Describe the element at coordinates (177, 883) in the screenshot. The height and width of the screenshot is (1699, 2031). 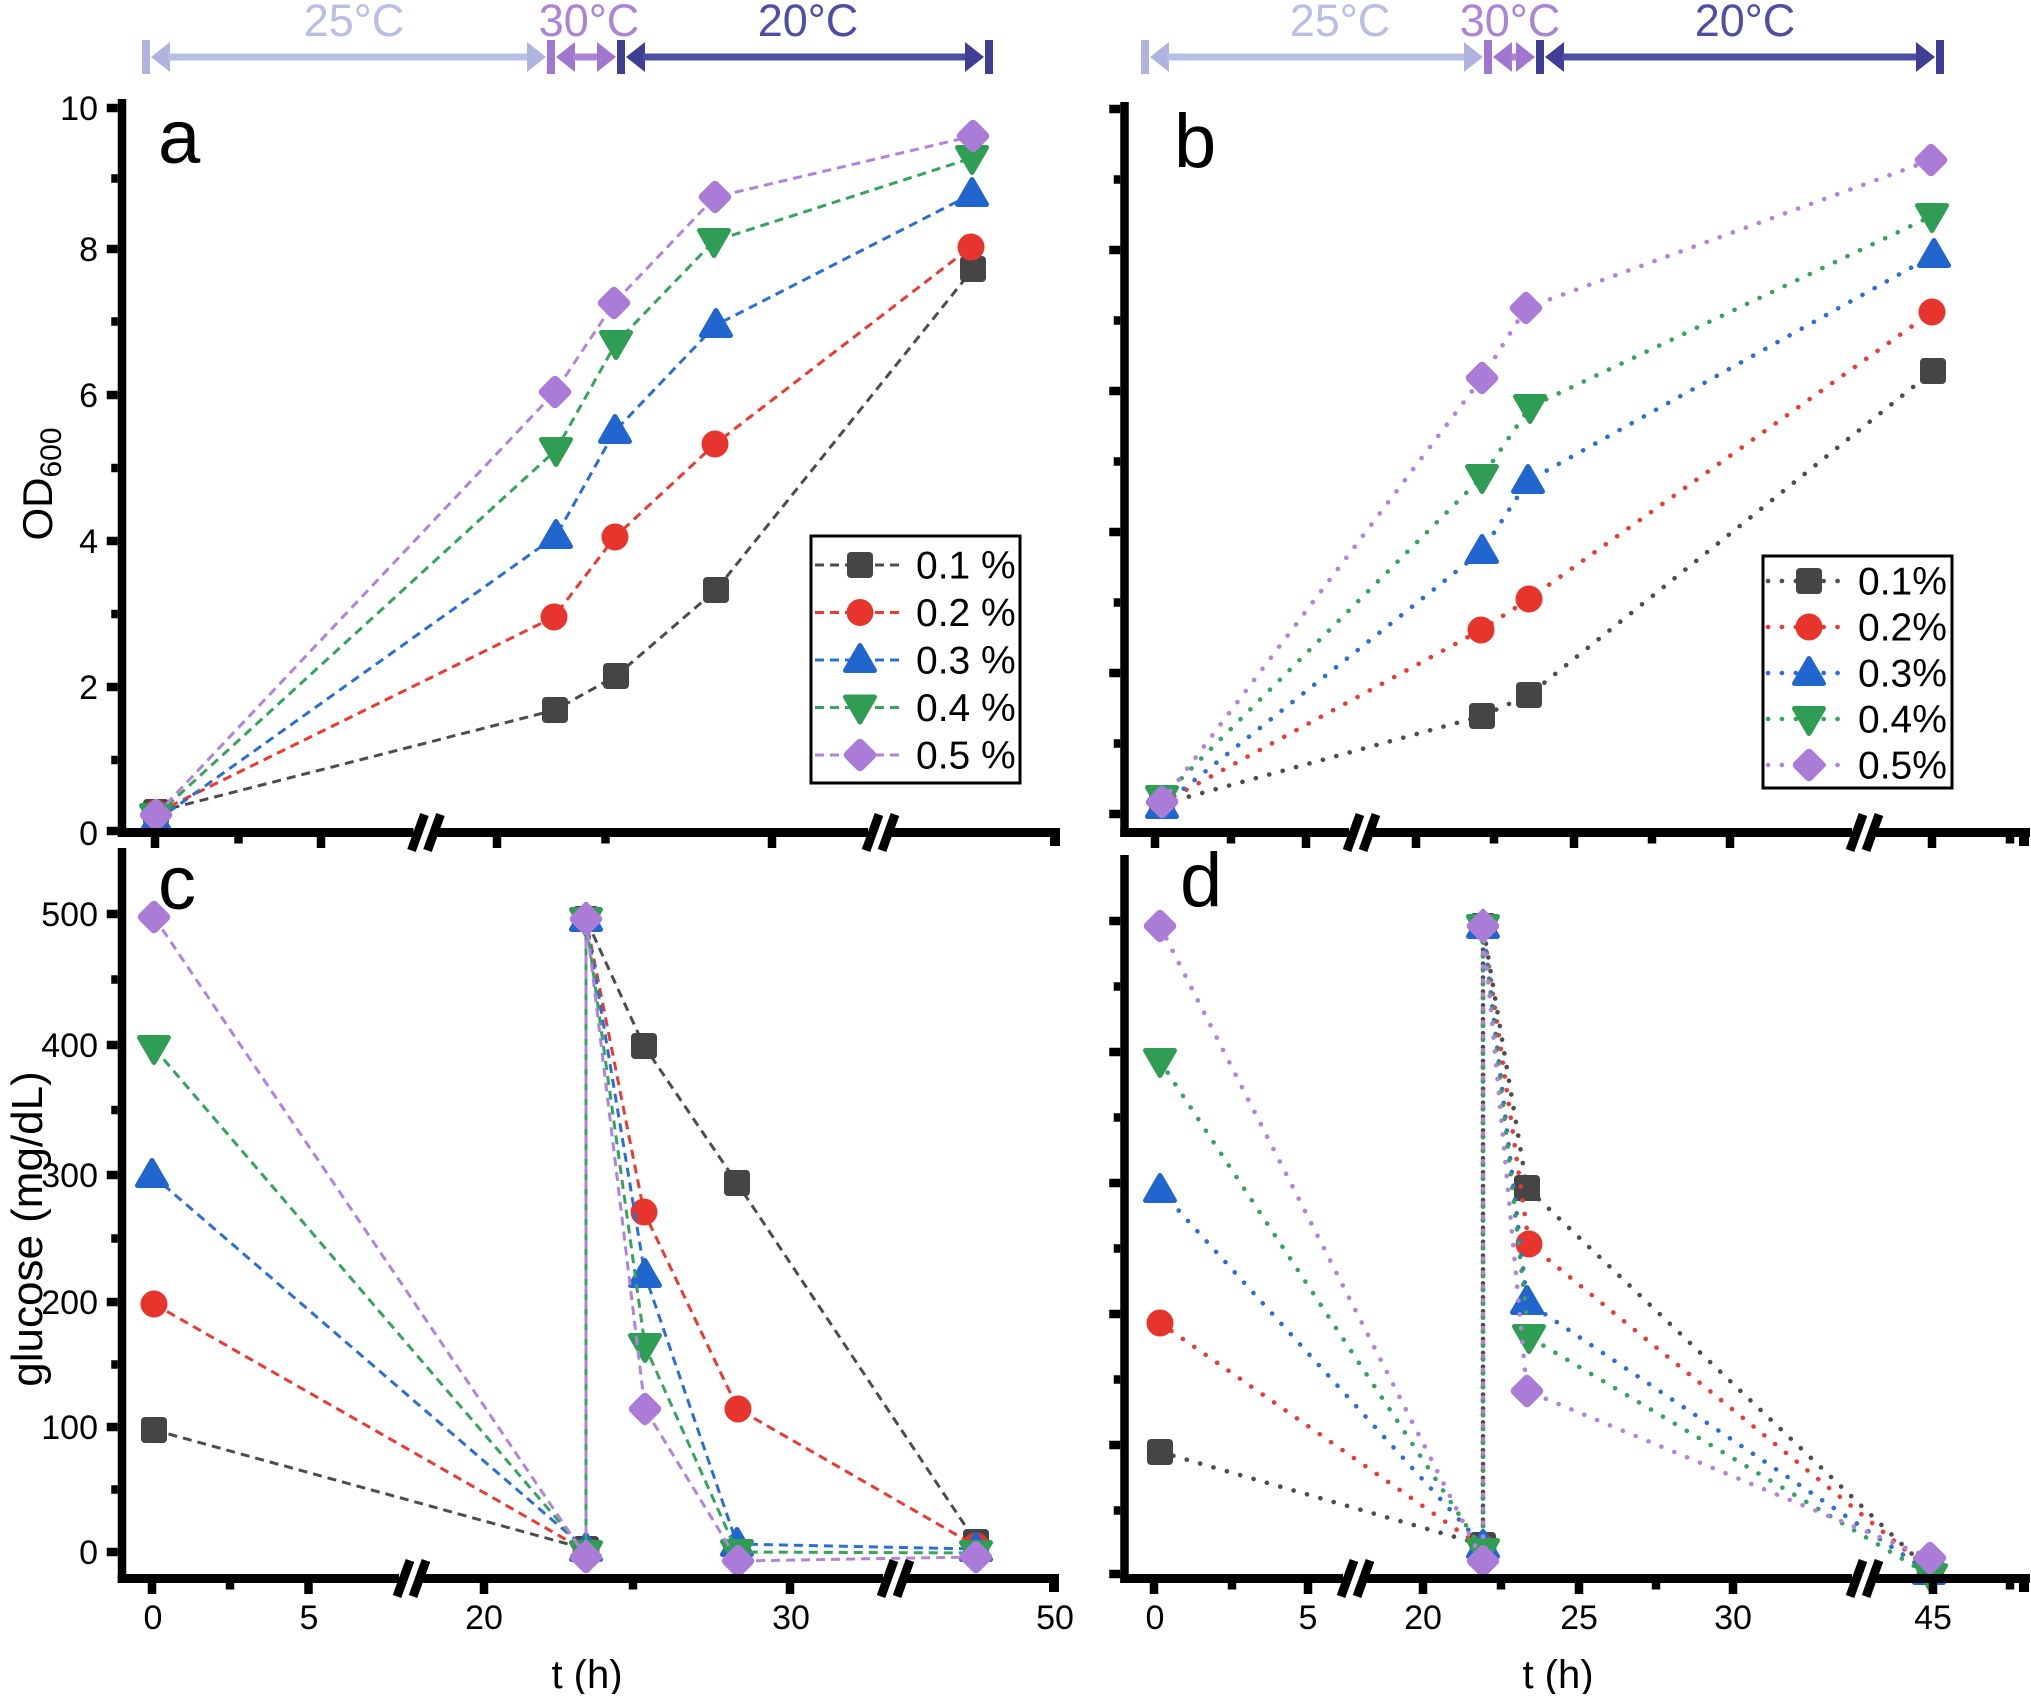
I see `svg-text: c` at that location.